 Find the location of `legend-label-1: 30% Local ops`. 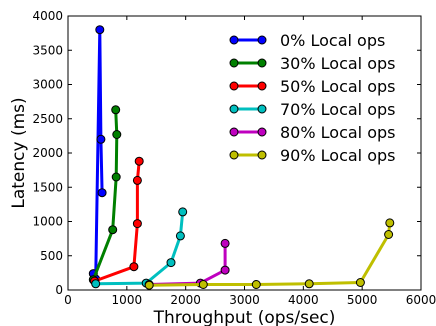

legend-label-1: 30% Local ops is located at coordinates (337, 63).